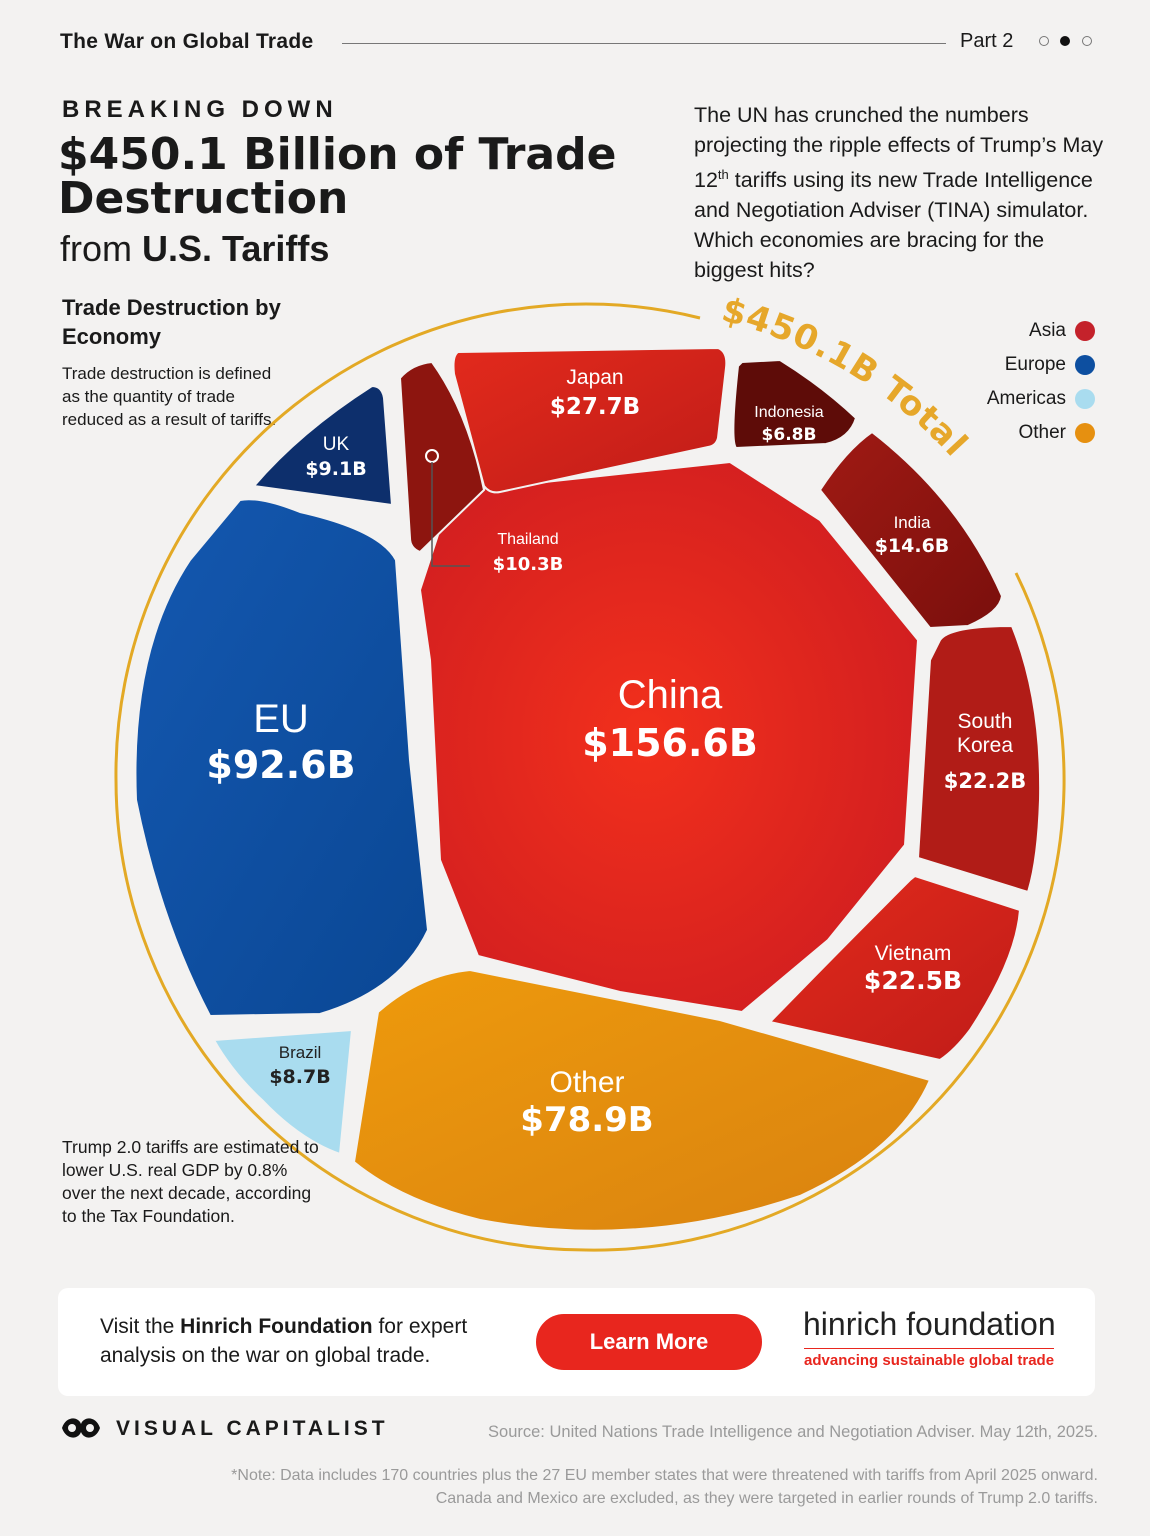 This screenshot has width=1150, height=1536. I want to click on cell-label-japan: Japan, so click(594, 377).